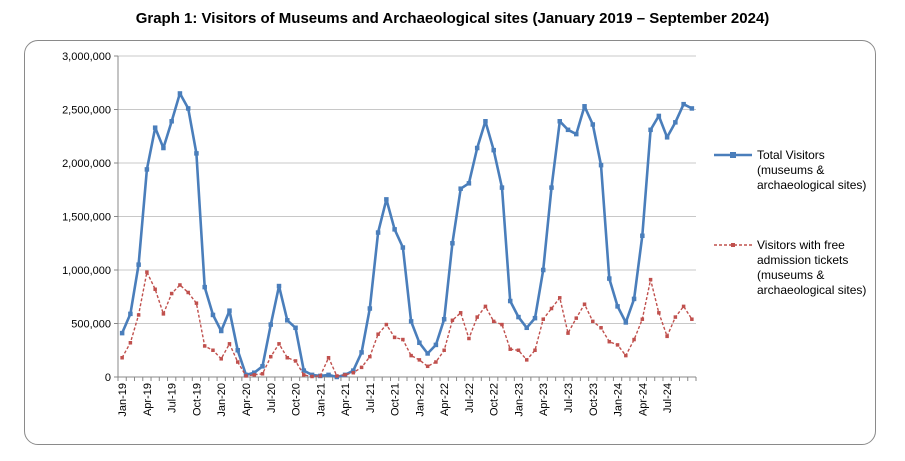 This screenshot has height=461, width=905. What do you see at coordinates (733, 155) in the screenshot?
I see `legend-symbol-total` at bounding box center [733, 155].